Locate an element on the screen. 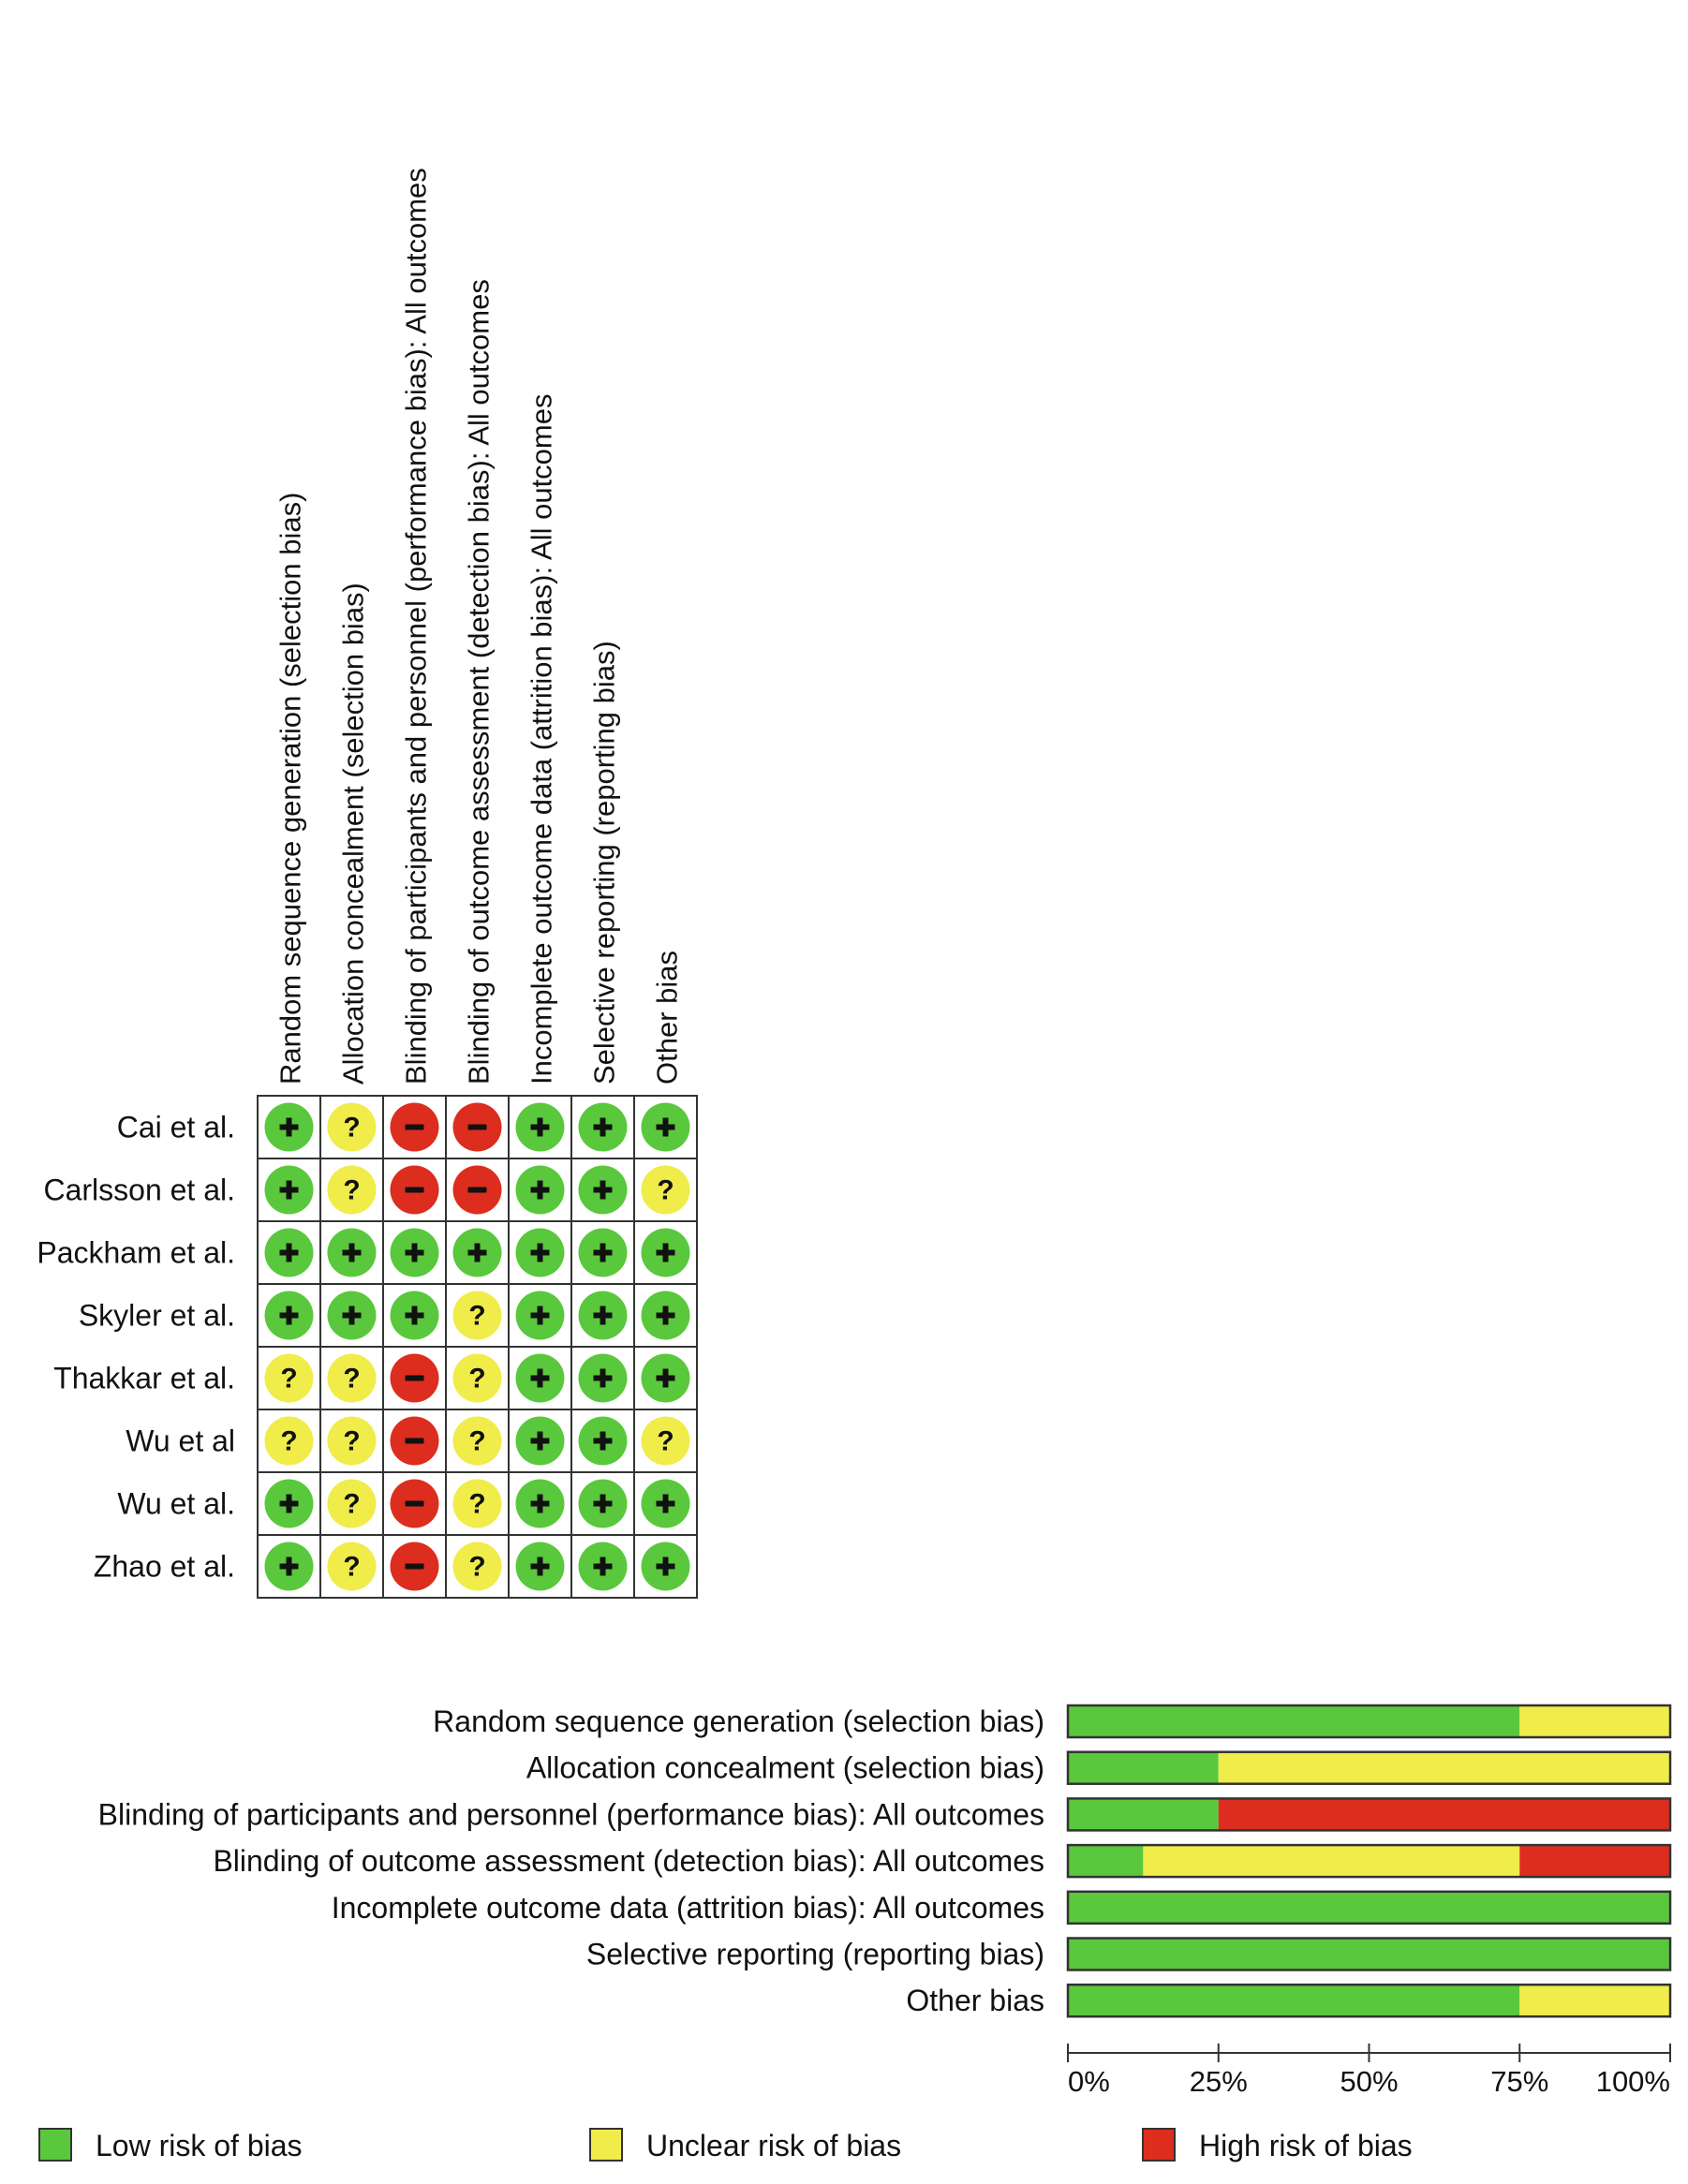  category-label: Selective reporting (reporting bias) is located at coordinates (815, 1954).